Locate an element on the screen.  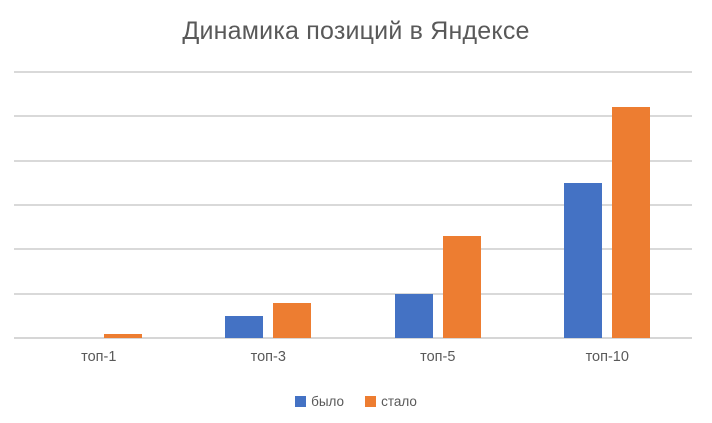
x-axis-labels: топ-1 топ-3 топ-5 топ-10 is located at coordinates (353, 359).